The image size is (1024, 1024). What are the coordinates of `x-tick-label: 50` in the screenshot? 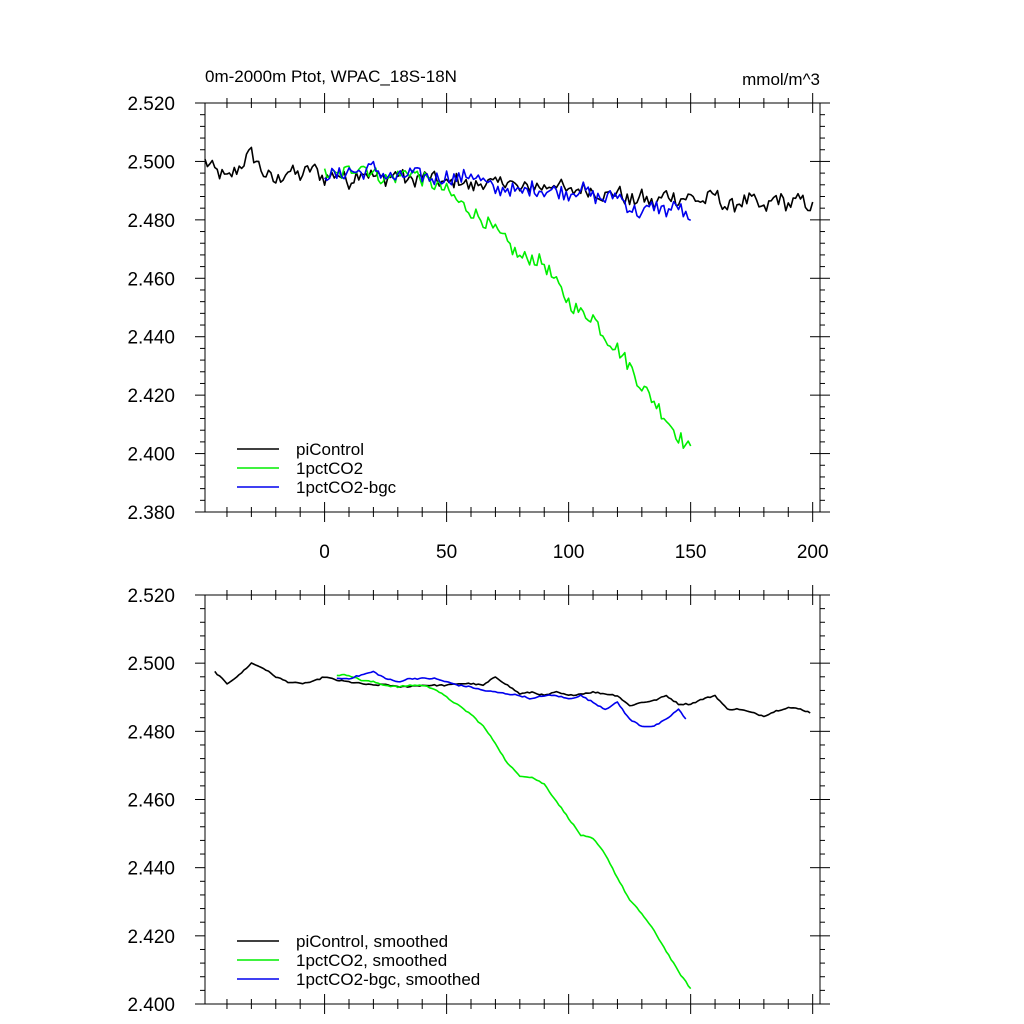 It's located at (446, 552).